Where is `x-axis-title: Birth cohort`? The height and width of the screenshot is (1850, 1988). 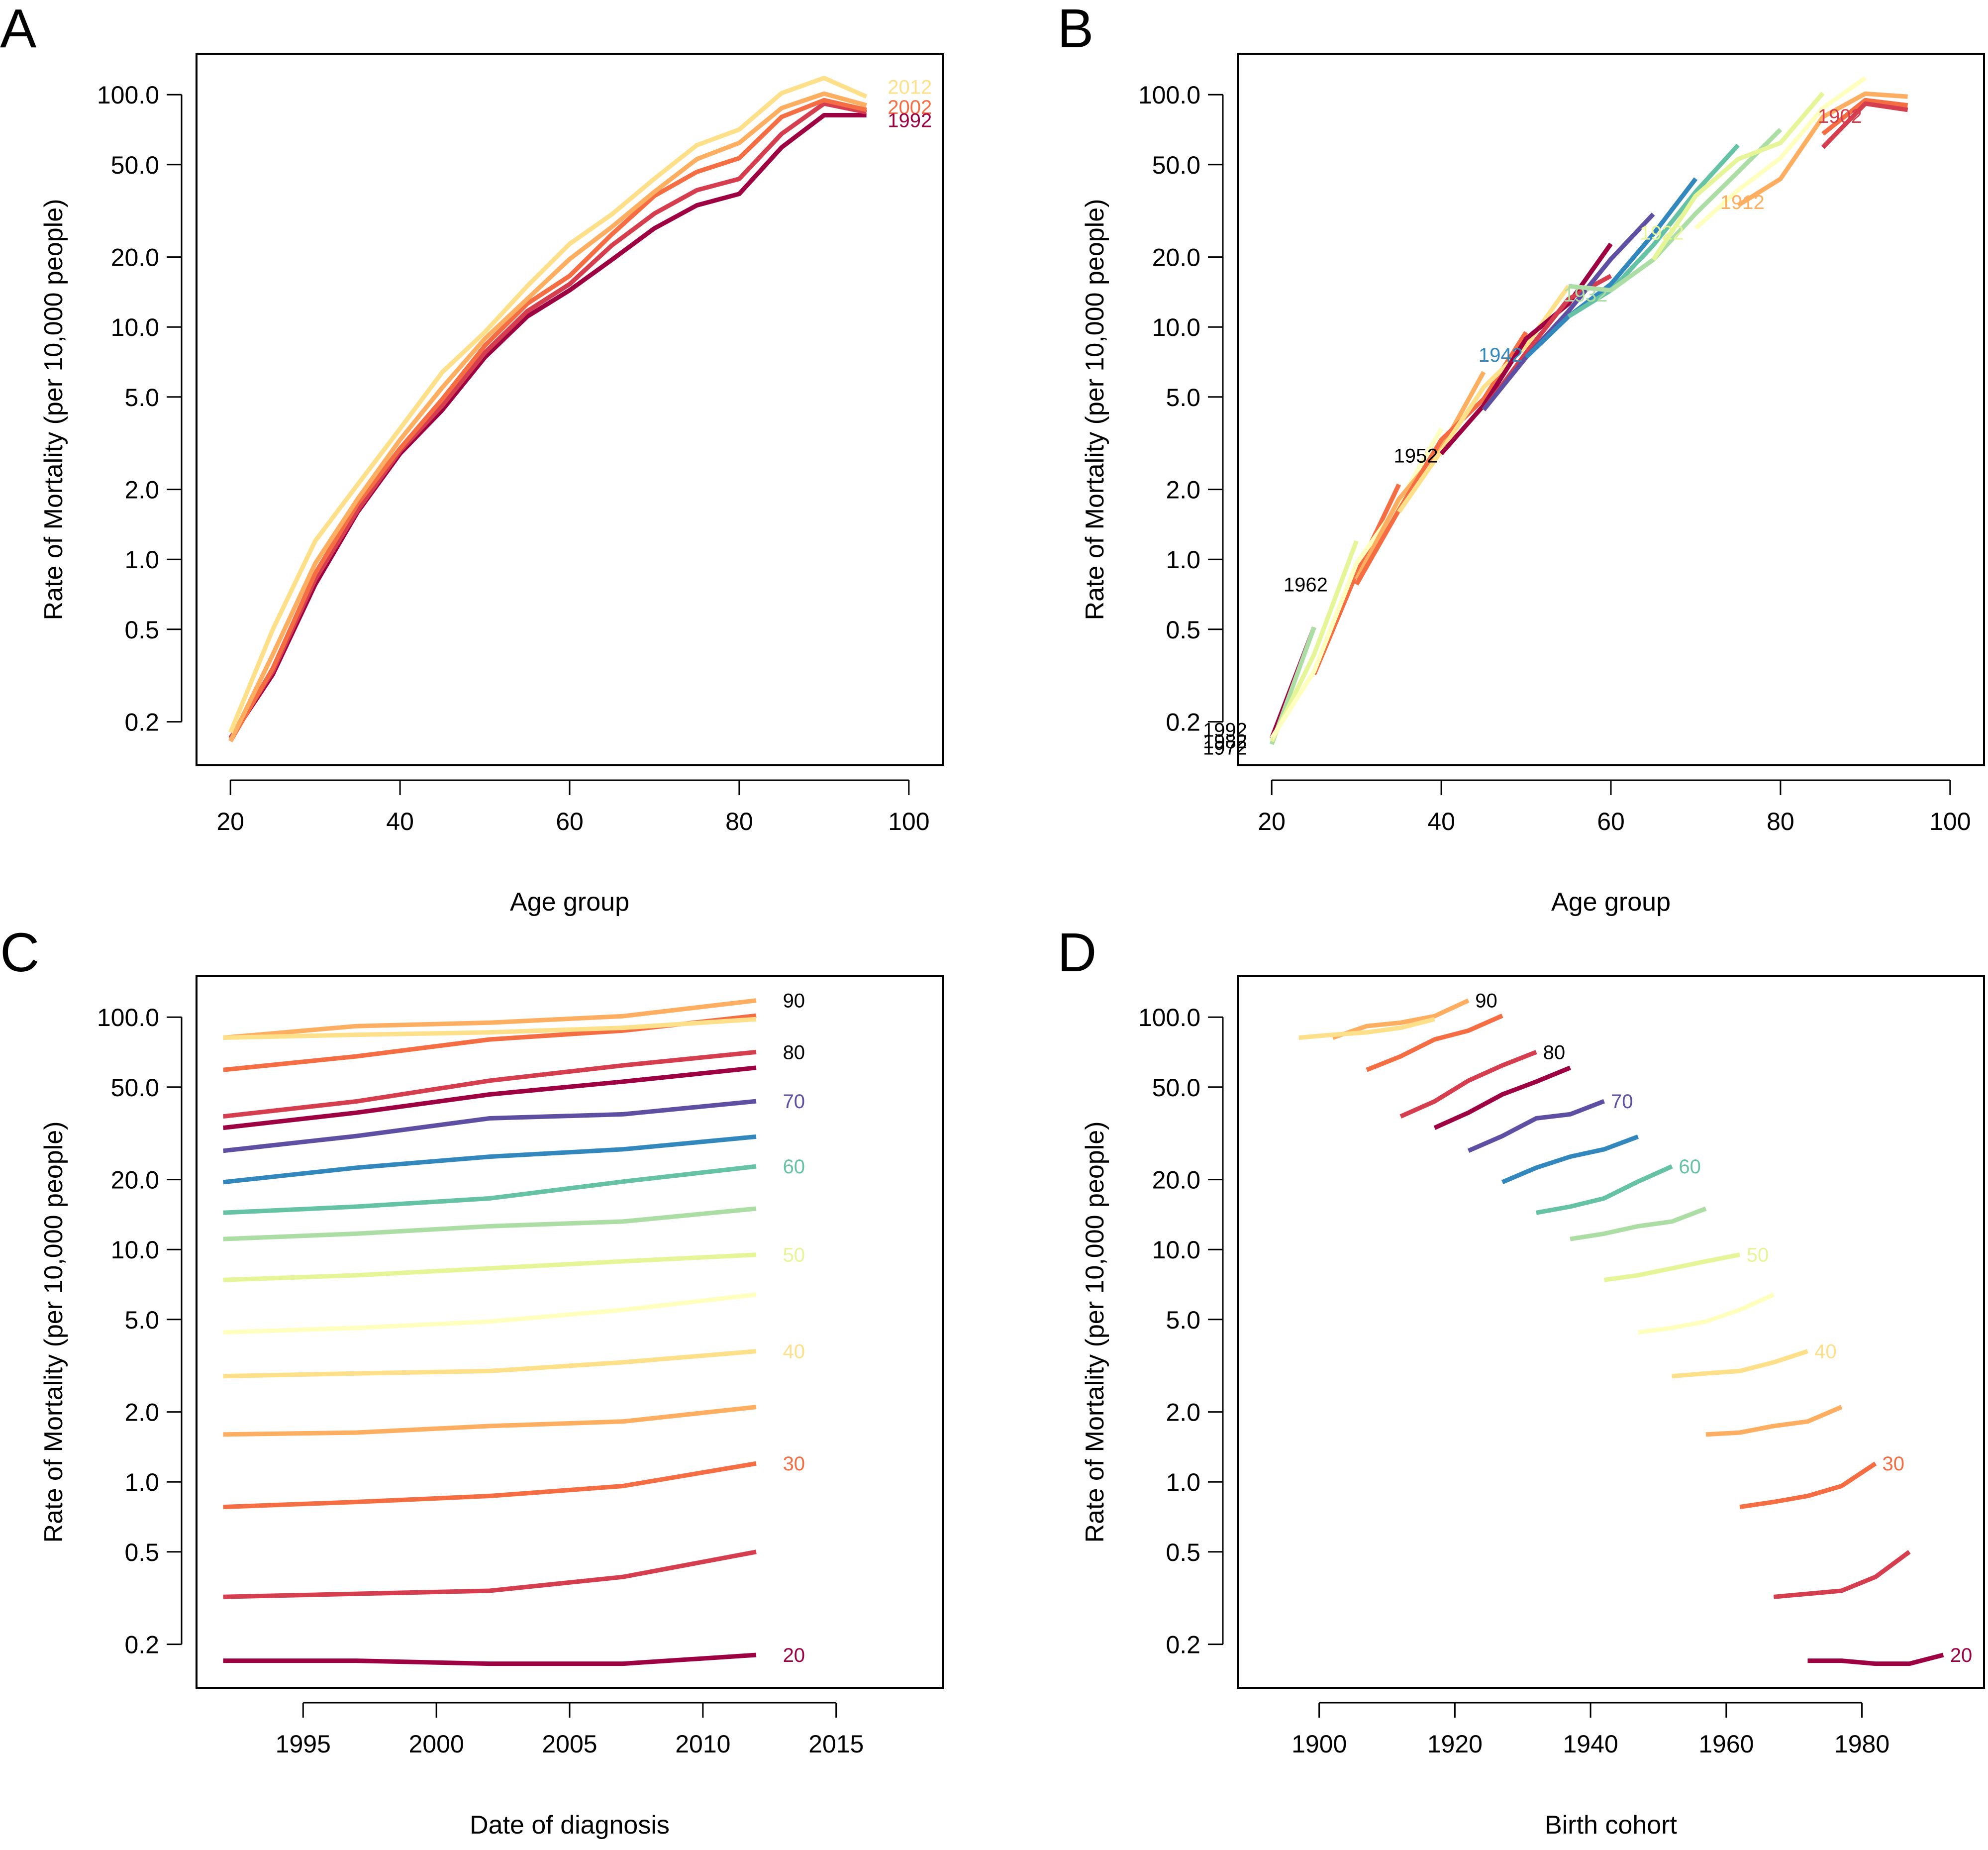
x-axis-title: Birth cohort is located at coordinates (1611, 1825).